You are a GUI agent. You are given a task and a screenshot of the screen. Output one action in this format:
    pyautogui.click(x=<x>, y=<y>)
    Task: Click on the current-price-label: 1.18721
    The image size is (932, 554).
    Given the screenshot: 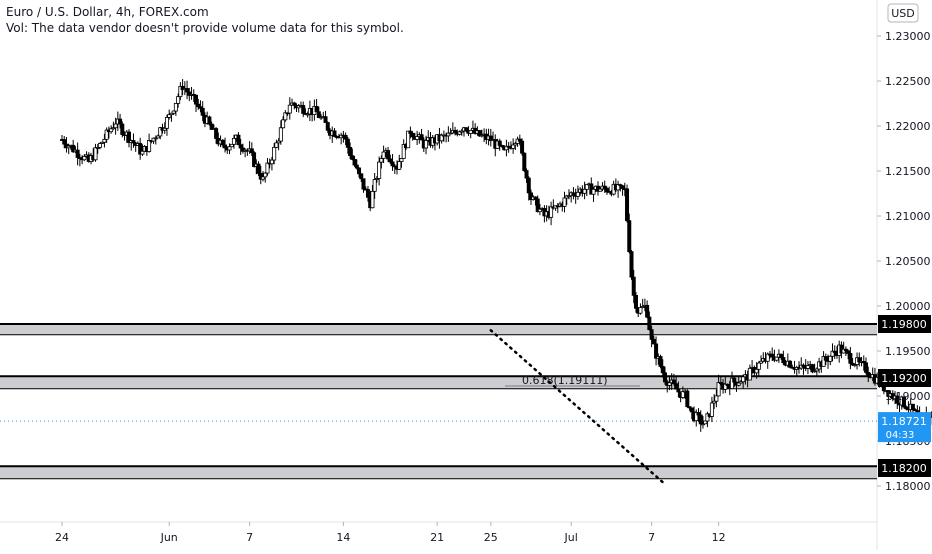 What is the action you would take?
    pyautogui.click(x=904, y=421)
    